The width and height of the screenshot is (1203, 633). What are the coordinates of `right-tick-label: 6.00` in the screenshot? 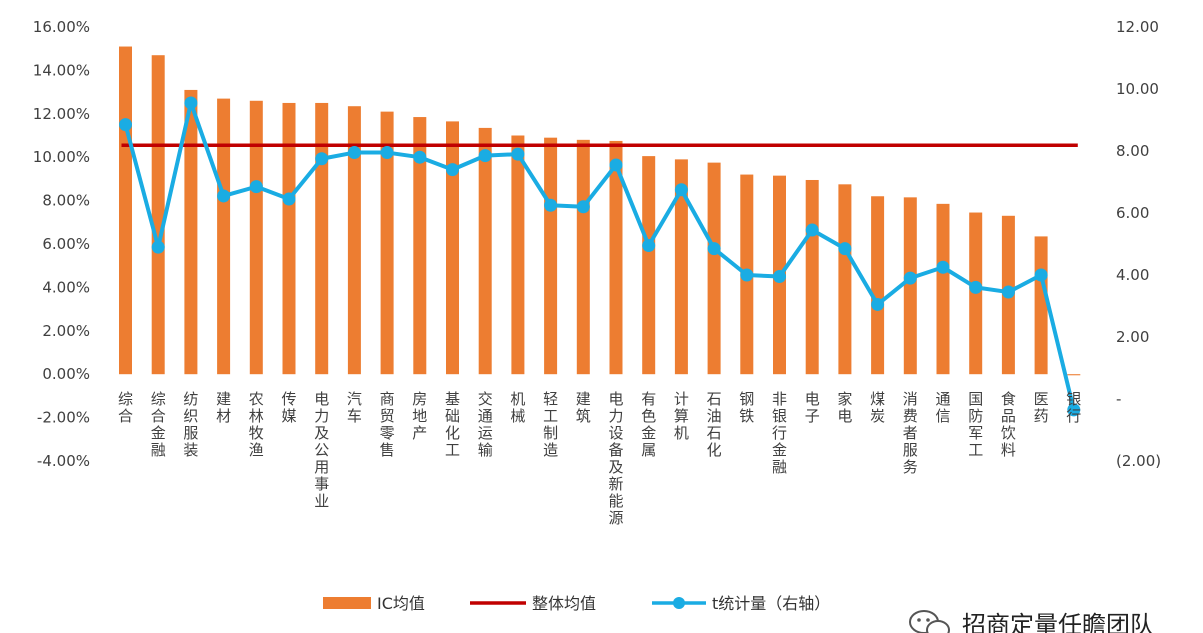 It's located at (1132, 213).